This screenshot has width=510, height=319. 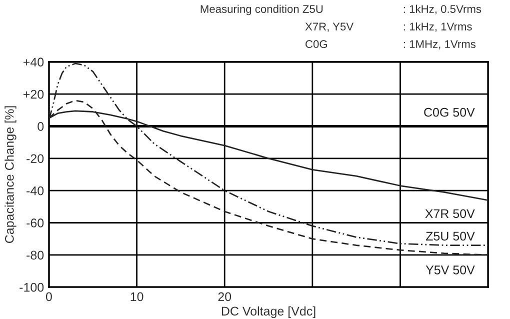 I want to click on y-tick-label: +40, so click(x=34, y=62).